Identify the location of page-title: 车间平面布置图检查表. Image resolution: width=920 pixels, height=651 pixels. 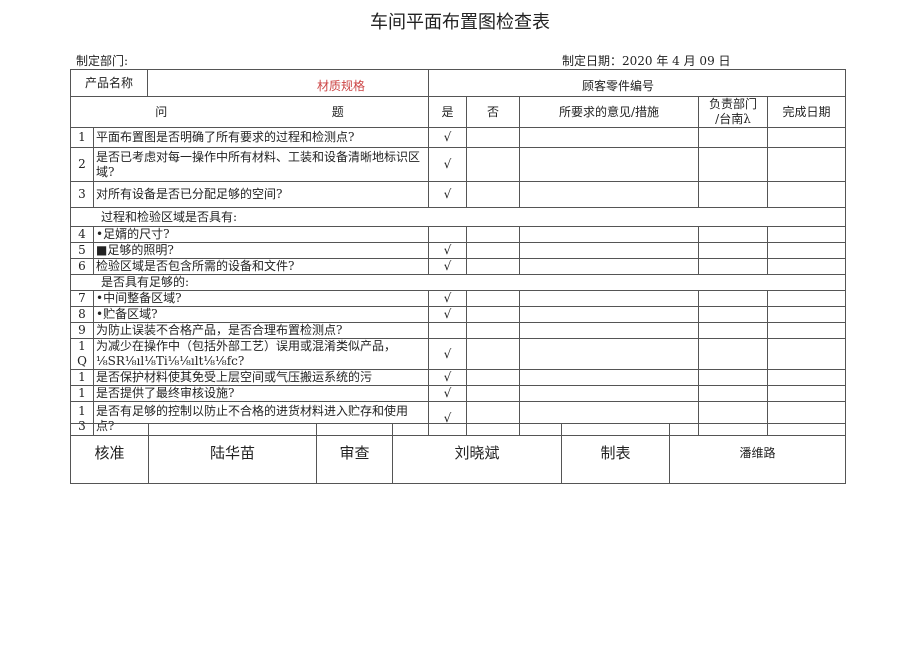
(460, 22).